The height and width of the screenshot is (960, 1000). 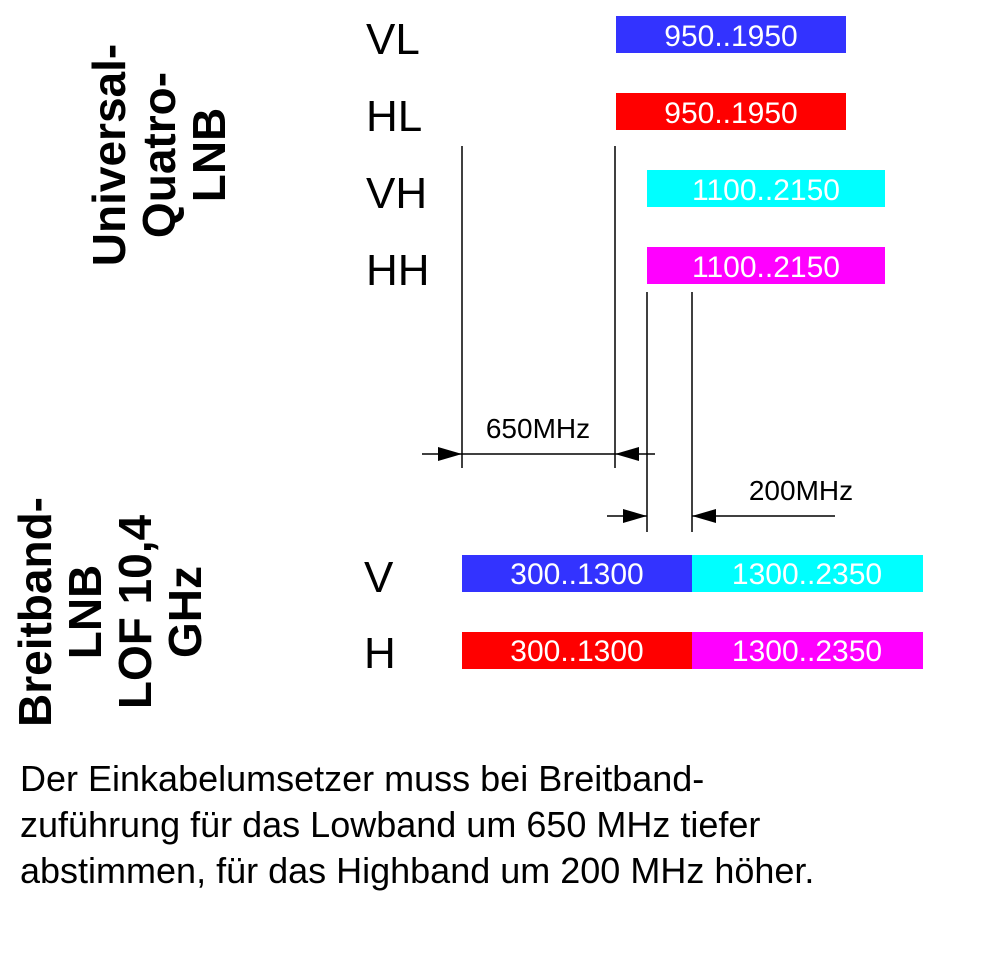 What do you see at coordinates (398, 270) in the screenshot?
I see `band-label-hh: HH` at bounding box center [398, 270].